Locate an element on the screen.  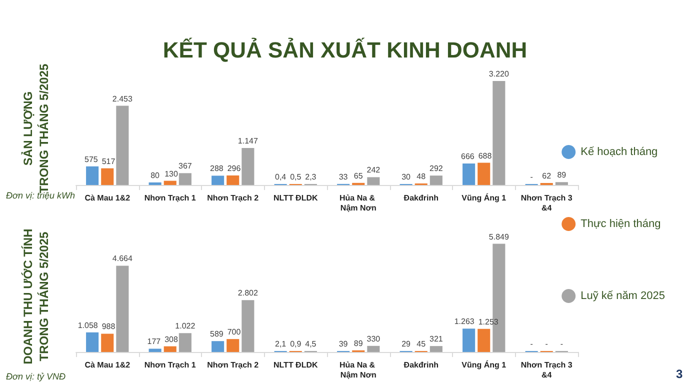
data-label: 1.022 is located at coordinates (185, 326).